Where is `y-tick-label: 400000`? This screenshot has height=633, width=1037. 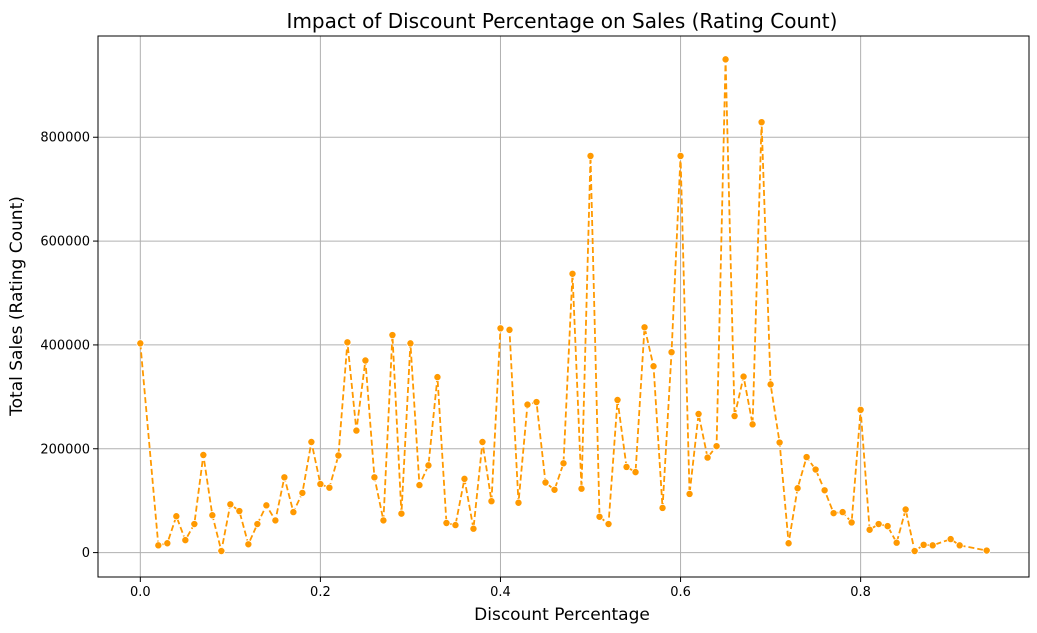 y-tick-label: 400000 is located at coordinates (65, 345).